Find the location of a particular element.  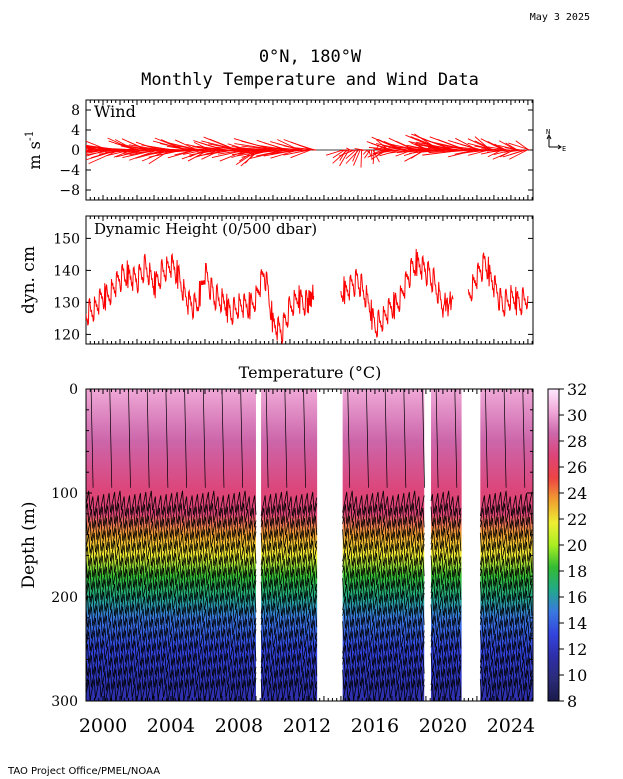

wind-panel: Wind 8 4 0 −4 −8 m s-1 N E is located at coordinates (294, 150).